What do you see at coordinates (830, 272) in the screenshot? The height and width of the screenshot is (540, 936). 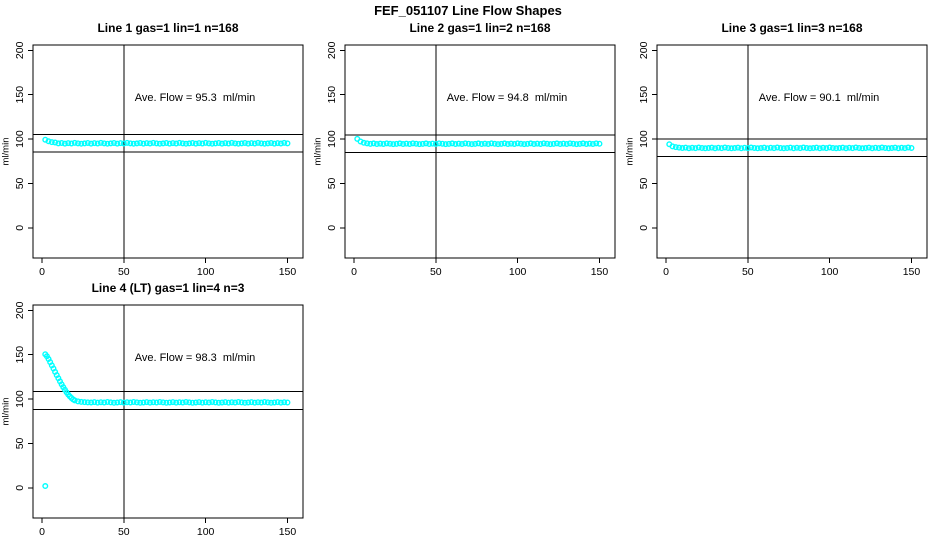 I see `x-tick-label: 100` at bounding box center [830, 272].